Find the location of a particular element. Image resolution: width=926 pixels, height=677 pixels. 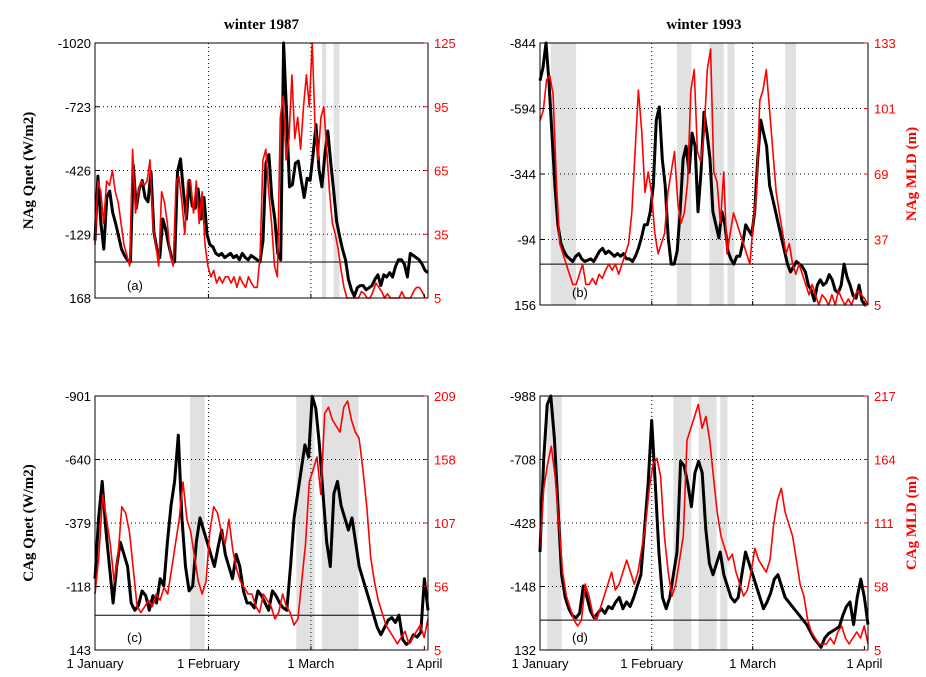

left-tick-label: -640 is located at coordinates (78, 460).